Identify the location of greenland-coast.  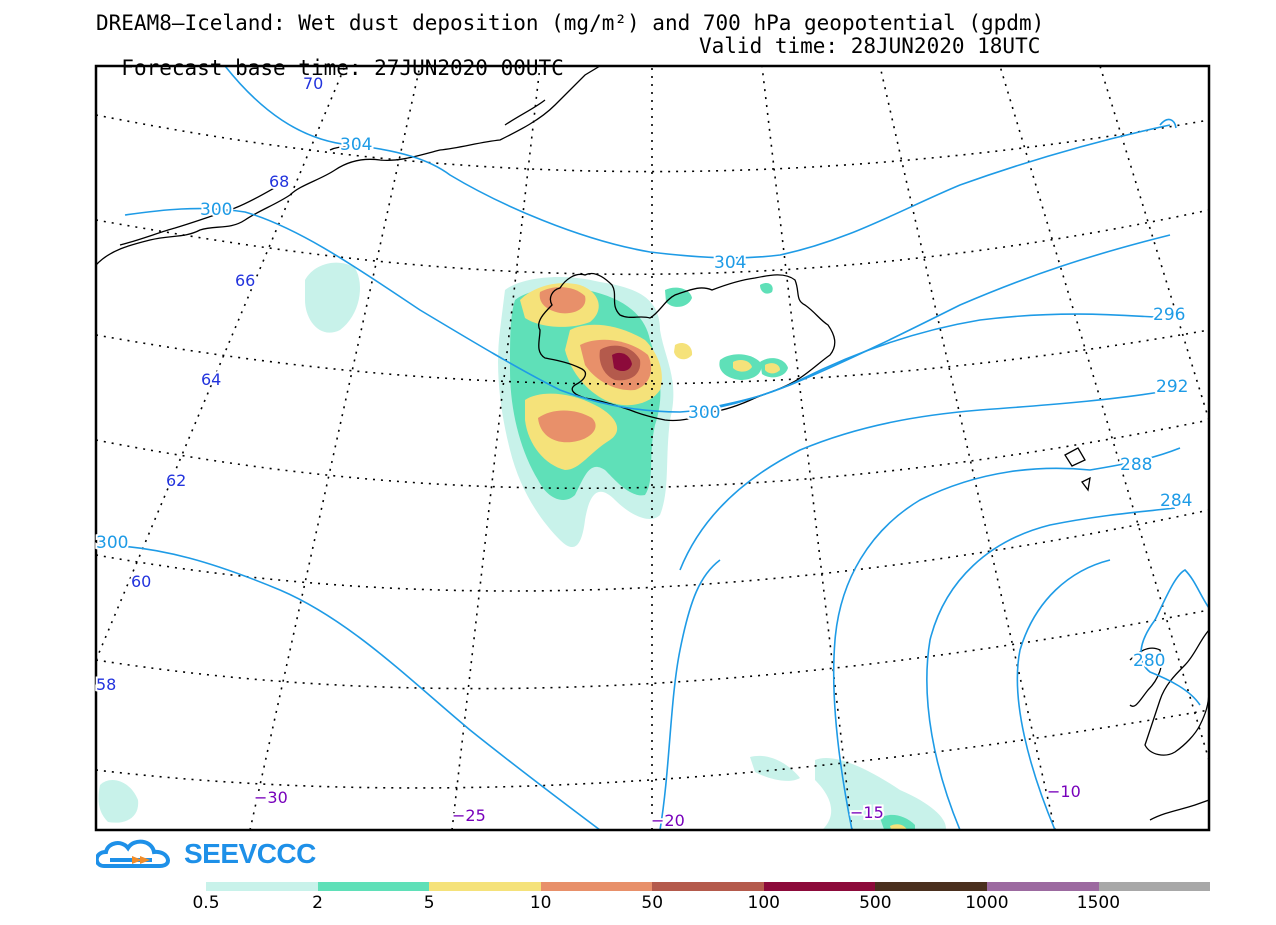
(348, 166).